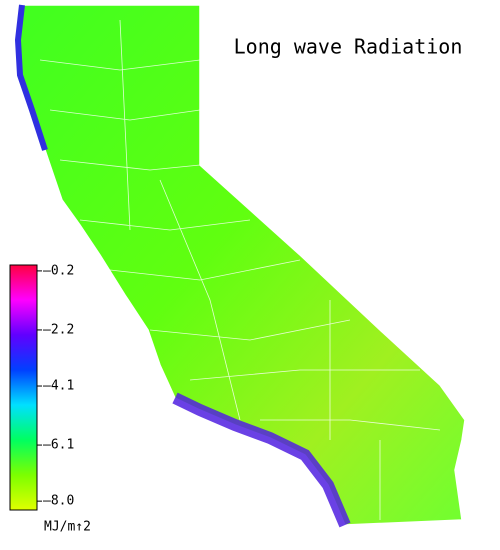 The width and height of the screenshot is (500, 550). I want to click on tick-label: –4.1, so click(58, 386).